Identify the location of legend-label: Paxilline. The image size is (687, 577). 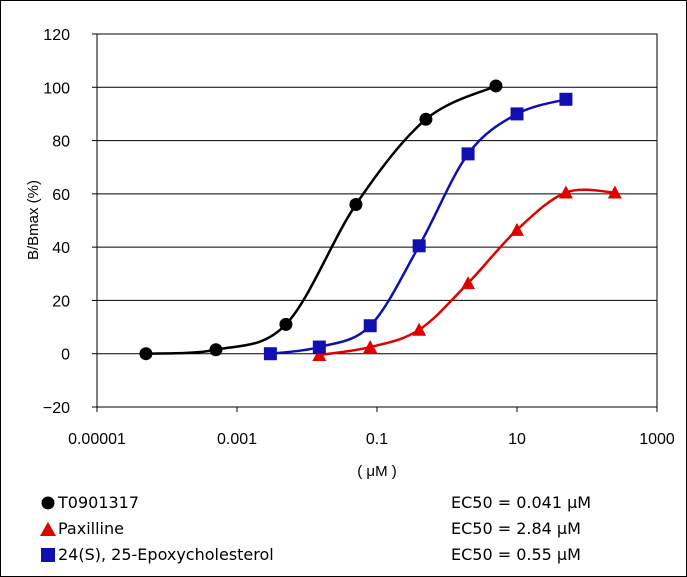
(91, 528).